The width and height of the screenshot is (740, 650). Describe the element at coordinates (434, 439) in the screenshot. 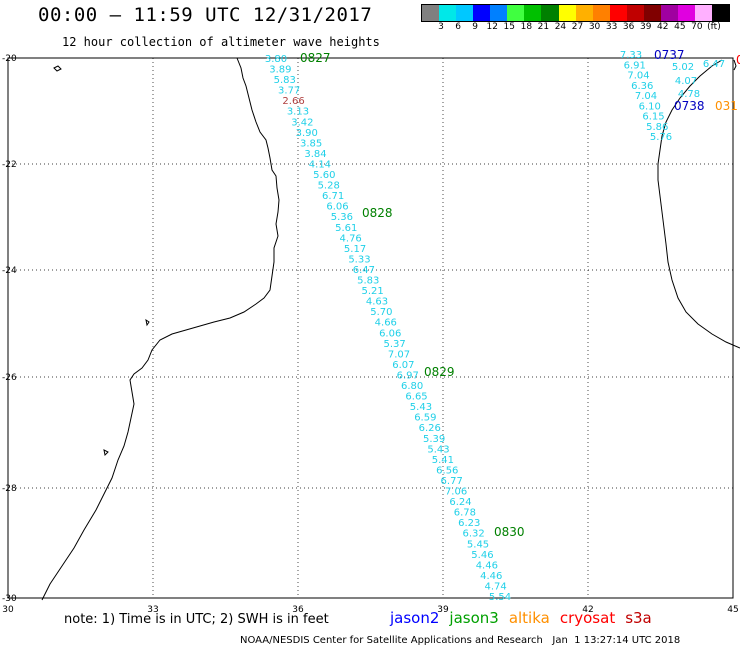

I see `wave-height-value: 5.39` at that location.